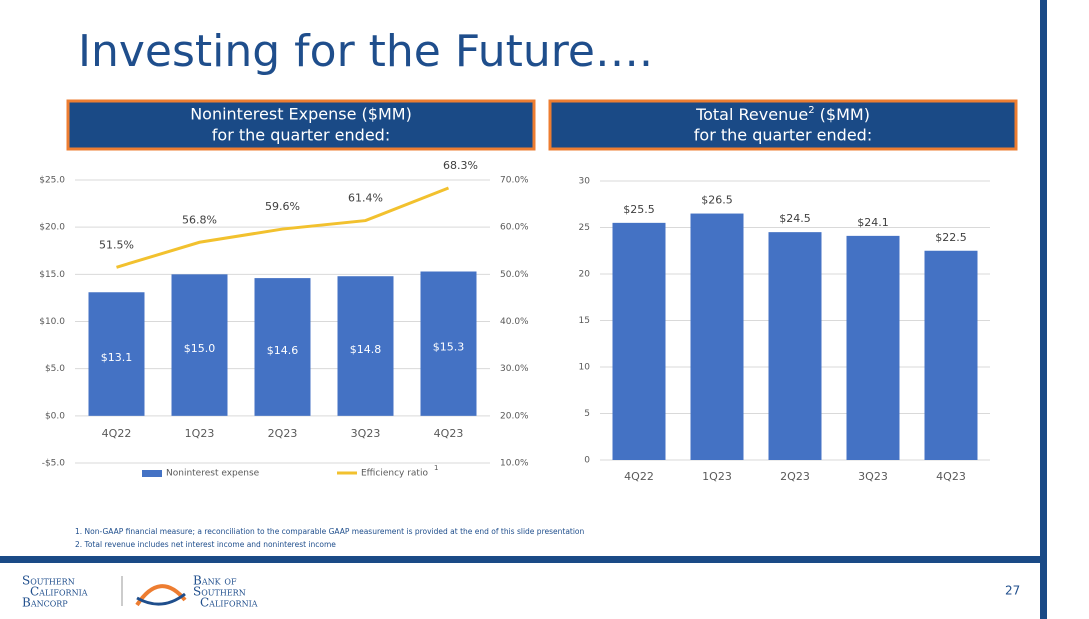 This screenshot has height=619, width=1089. What do you see at coordinates (639, 209) in the screenshot?
I see `data-label: $25.5` at bounding box center [639, 209].